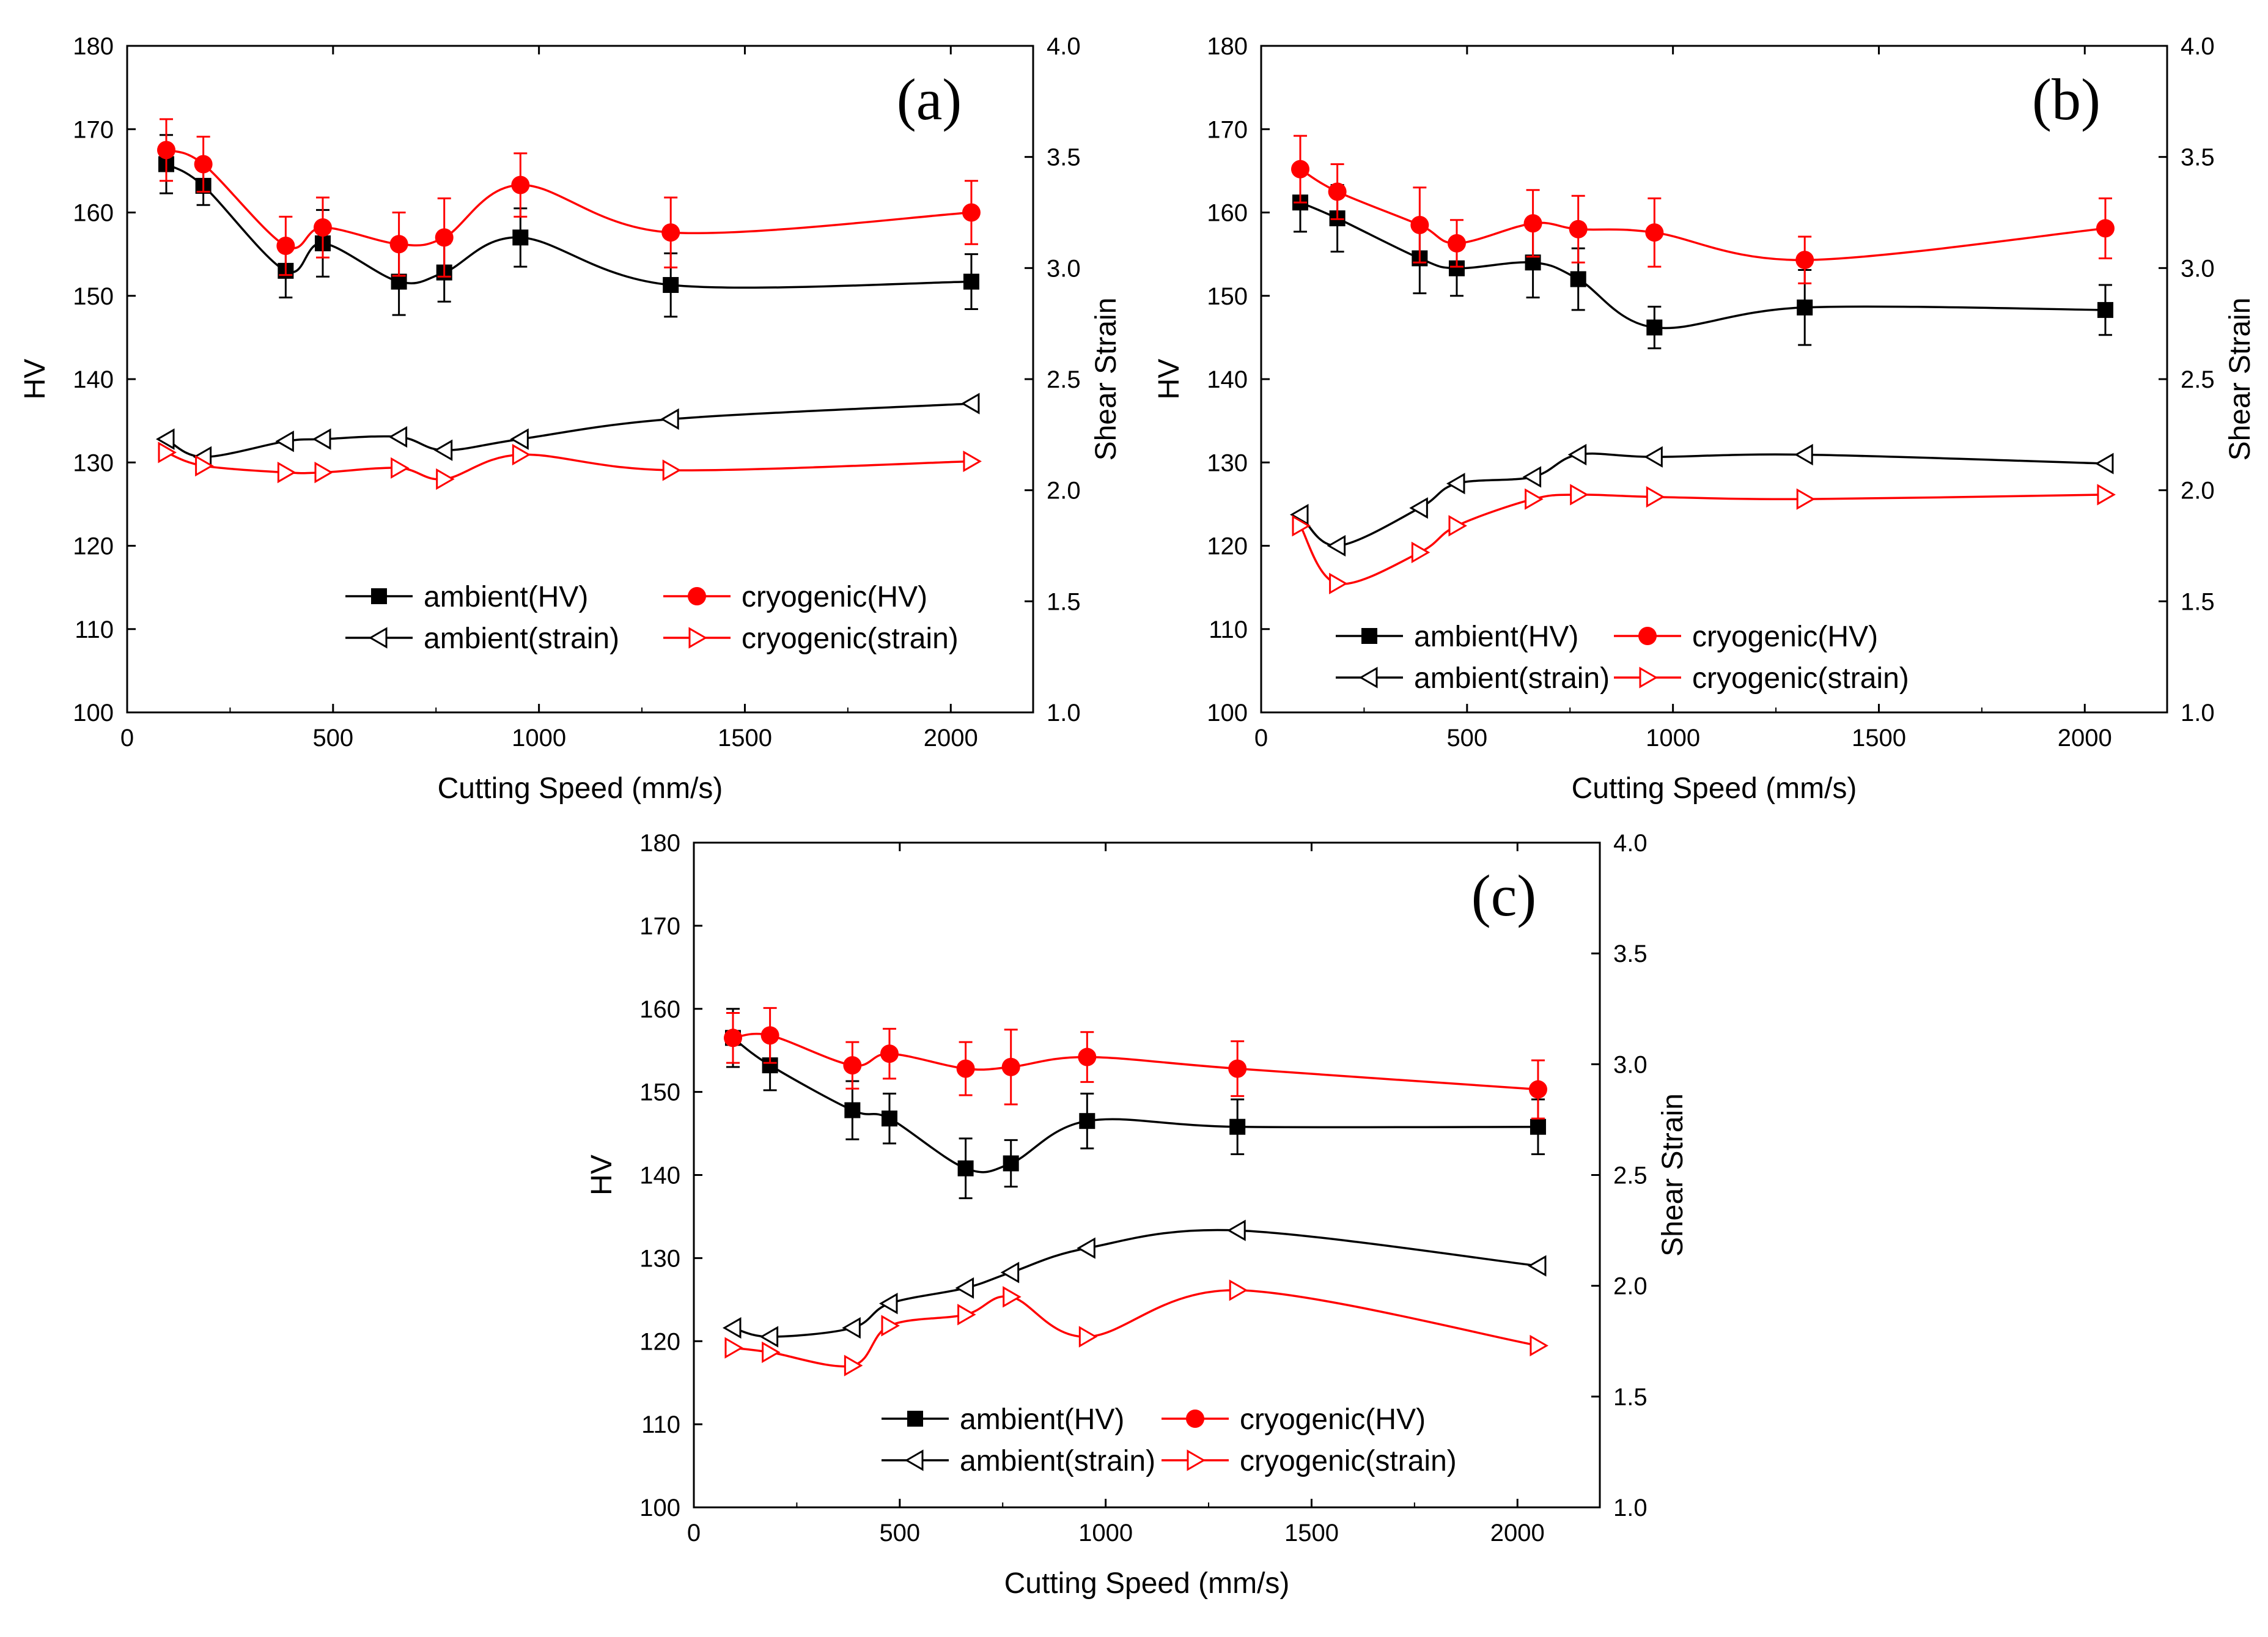 This screenshot has height=1637, width=2268. Describe the element at coordinates (1064, 379) in the screenshot. I see `y2-tick-label: 2.5` at that location.